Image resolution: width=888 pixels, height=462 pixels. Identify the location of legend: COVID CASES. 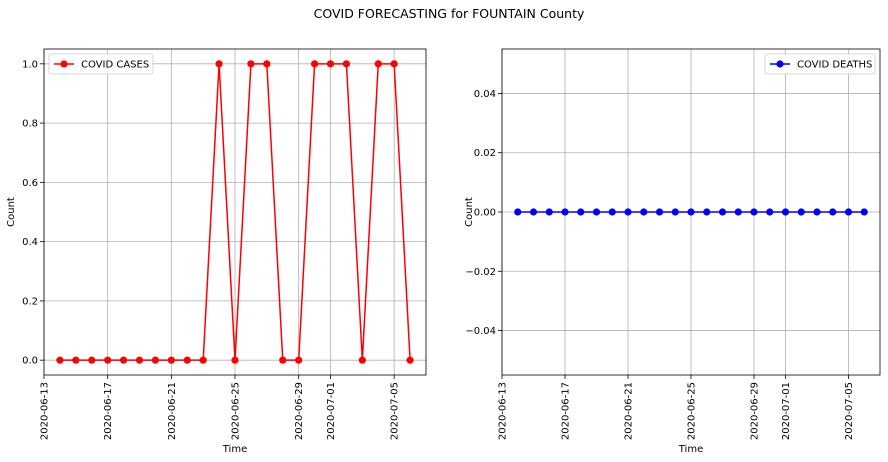
(101, 64).